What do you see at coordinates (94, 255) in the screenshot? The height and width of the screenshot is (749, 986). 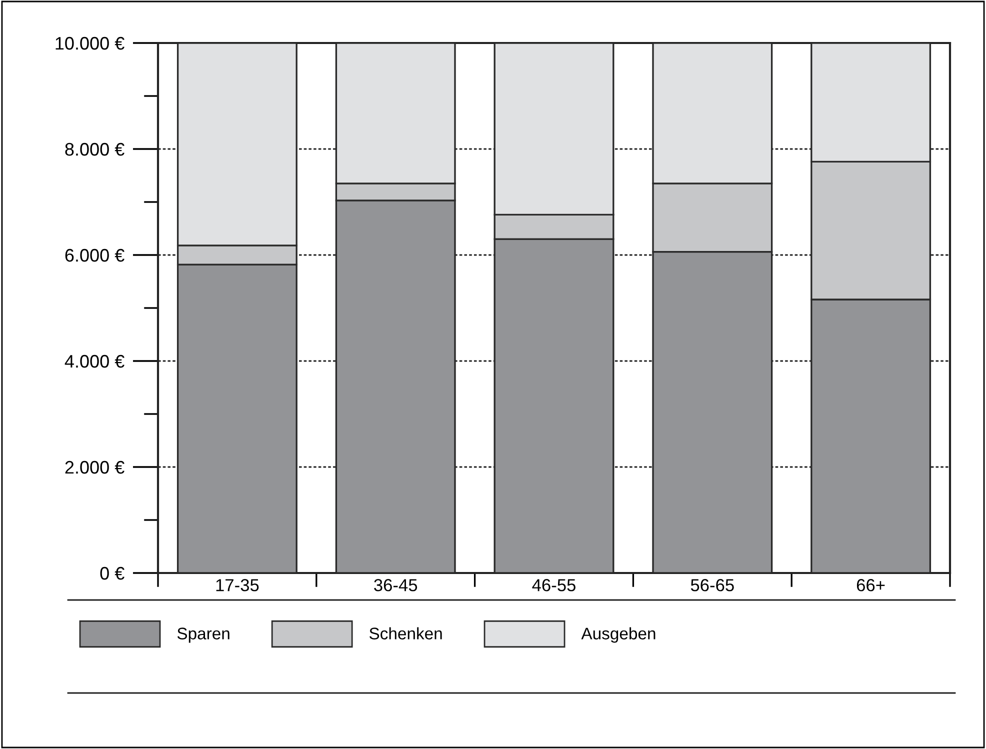 I see `y-tick-label: 6.000 €` at bounding box center [94, 255].